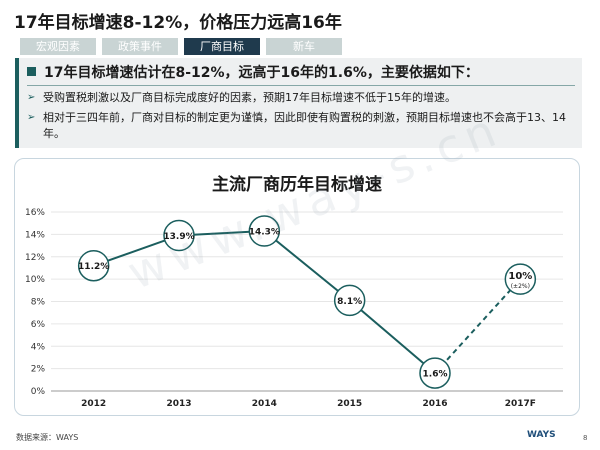 Image resolution: width=600 pixels, height=450 pixels. What do you see at coordinates (297, 184) in the screenshot?
I see `chart-title: 主流厂商历年目标增速` at bounding box center [297, 184].